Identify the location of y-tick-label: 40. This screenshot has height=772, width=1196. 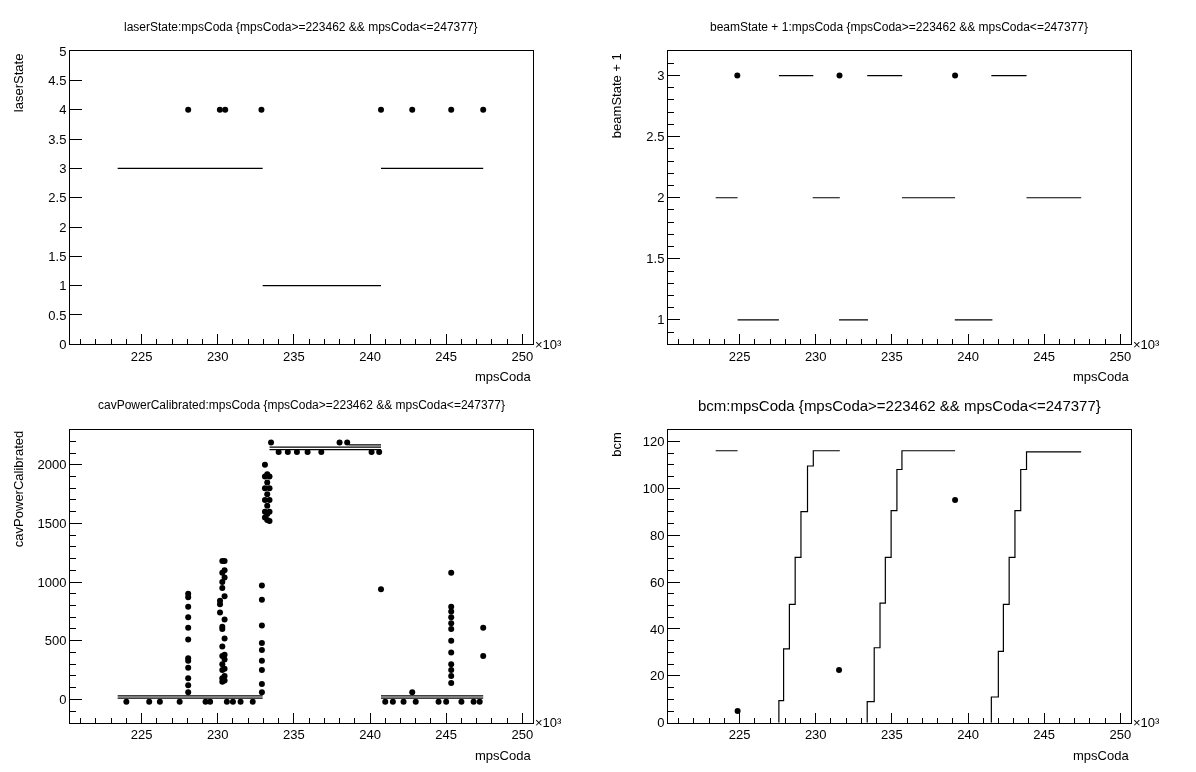
(657, 629).